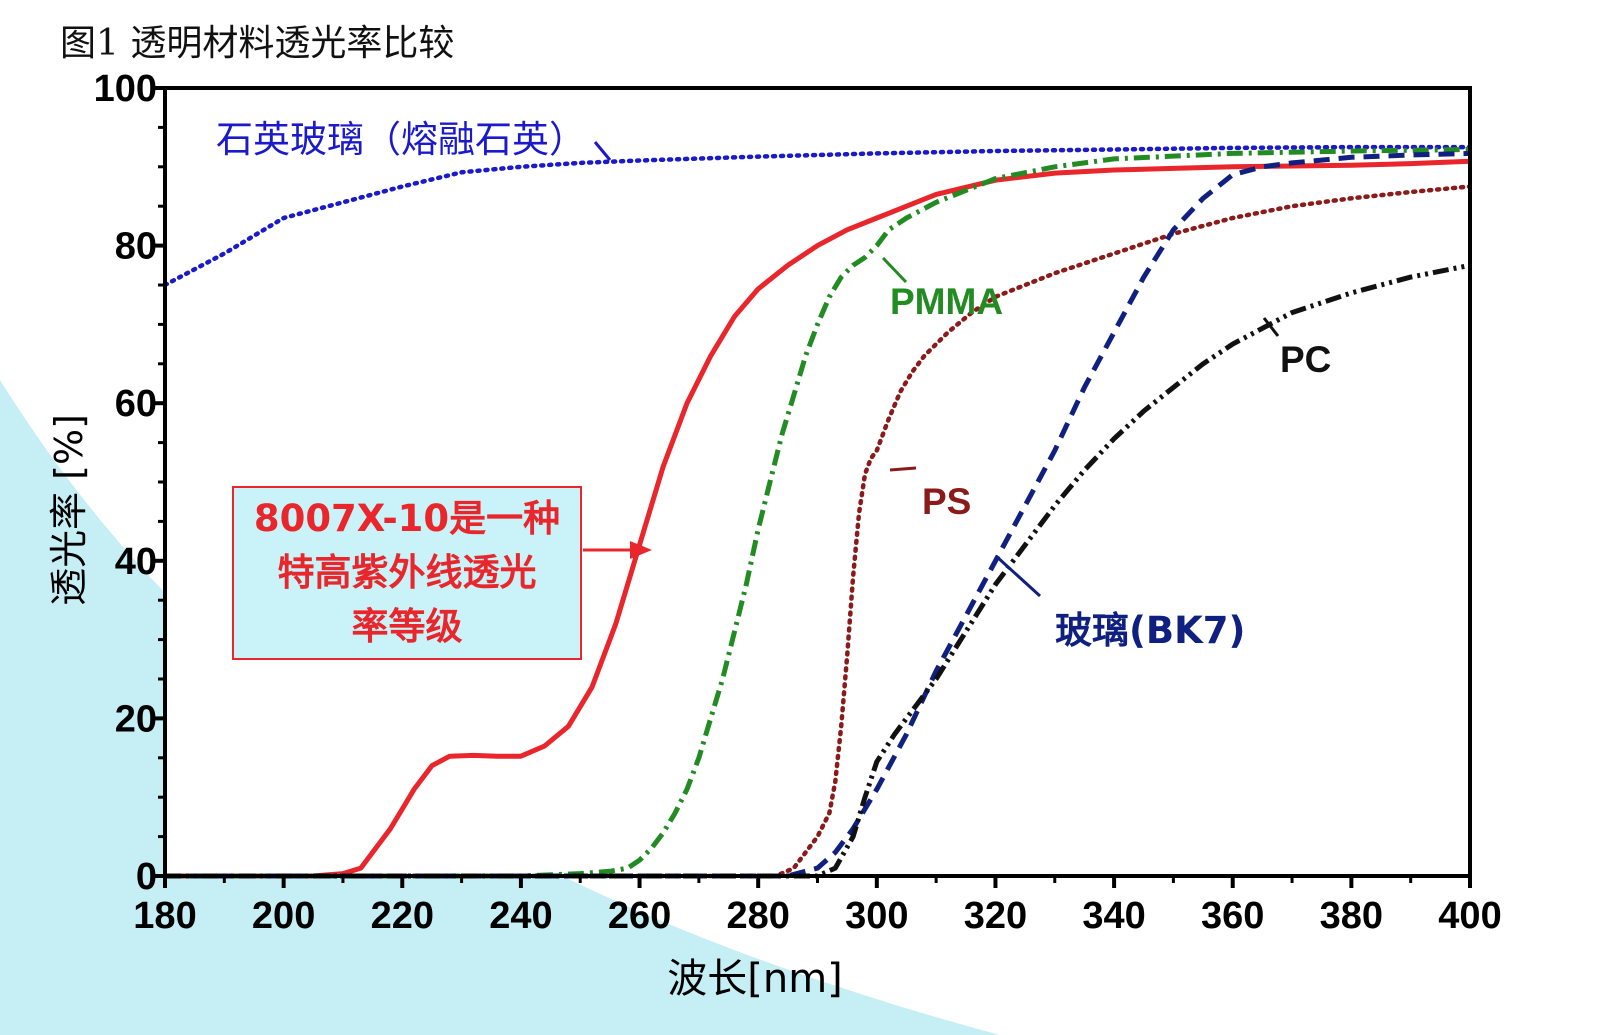 The image size is (1600, 1035). Describe the element at coordinates (757, 916) in the screenshot. I see `x-tick-label: 280` at that location.